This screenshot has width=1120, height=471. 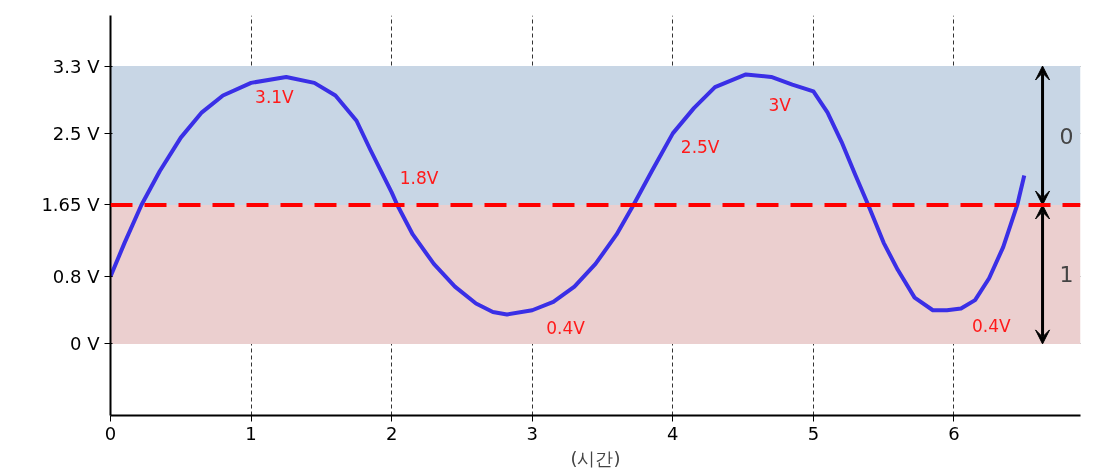 I want to click on band-label: 1, so click(x=1066, y=275).